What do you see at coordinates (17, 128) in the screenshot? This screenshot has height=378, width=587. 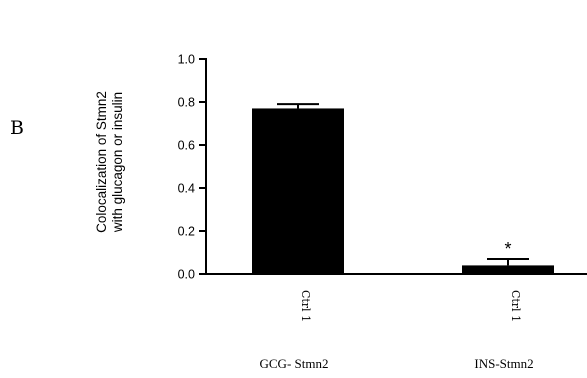 I see `panel-letter: B` at bounding box center [17, 128].